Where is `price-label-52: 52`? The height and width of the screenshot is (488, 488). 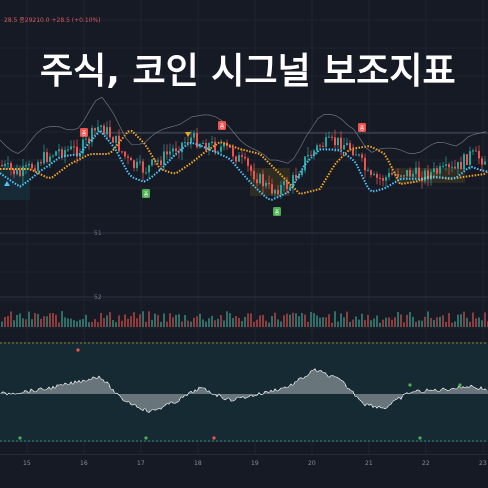 price-label-52: 52 is located at coordinates (98, 297).